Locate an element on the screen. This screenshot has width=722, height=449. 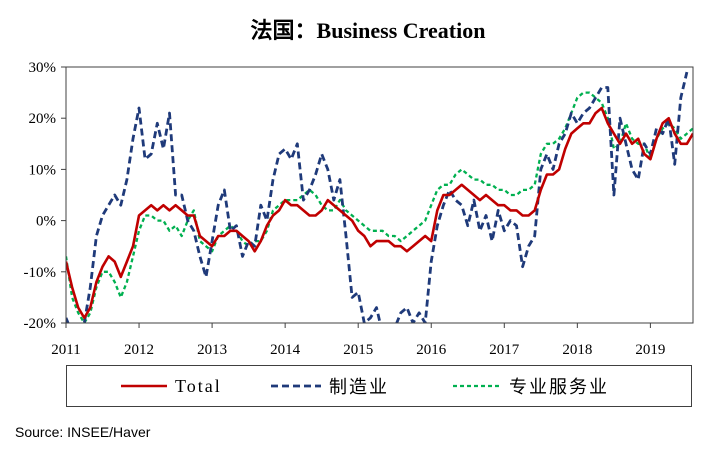
y-tick-label: -20% is located at coordinates (40, 324).